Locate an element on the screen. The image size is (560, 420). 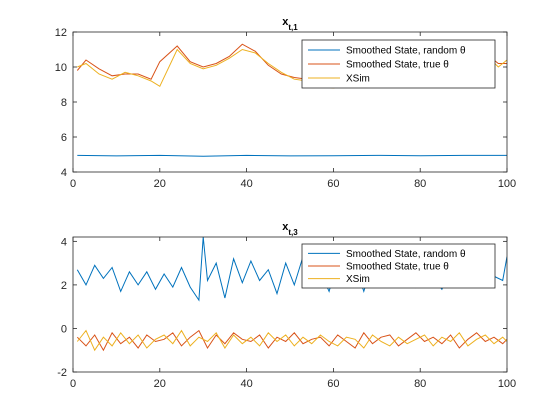
chart-title: xt,3 is located at coordinates (290, 229).